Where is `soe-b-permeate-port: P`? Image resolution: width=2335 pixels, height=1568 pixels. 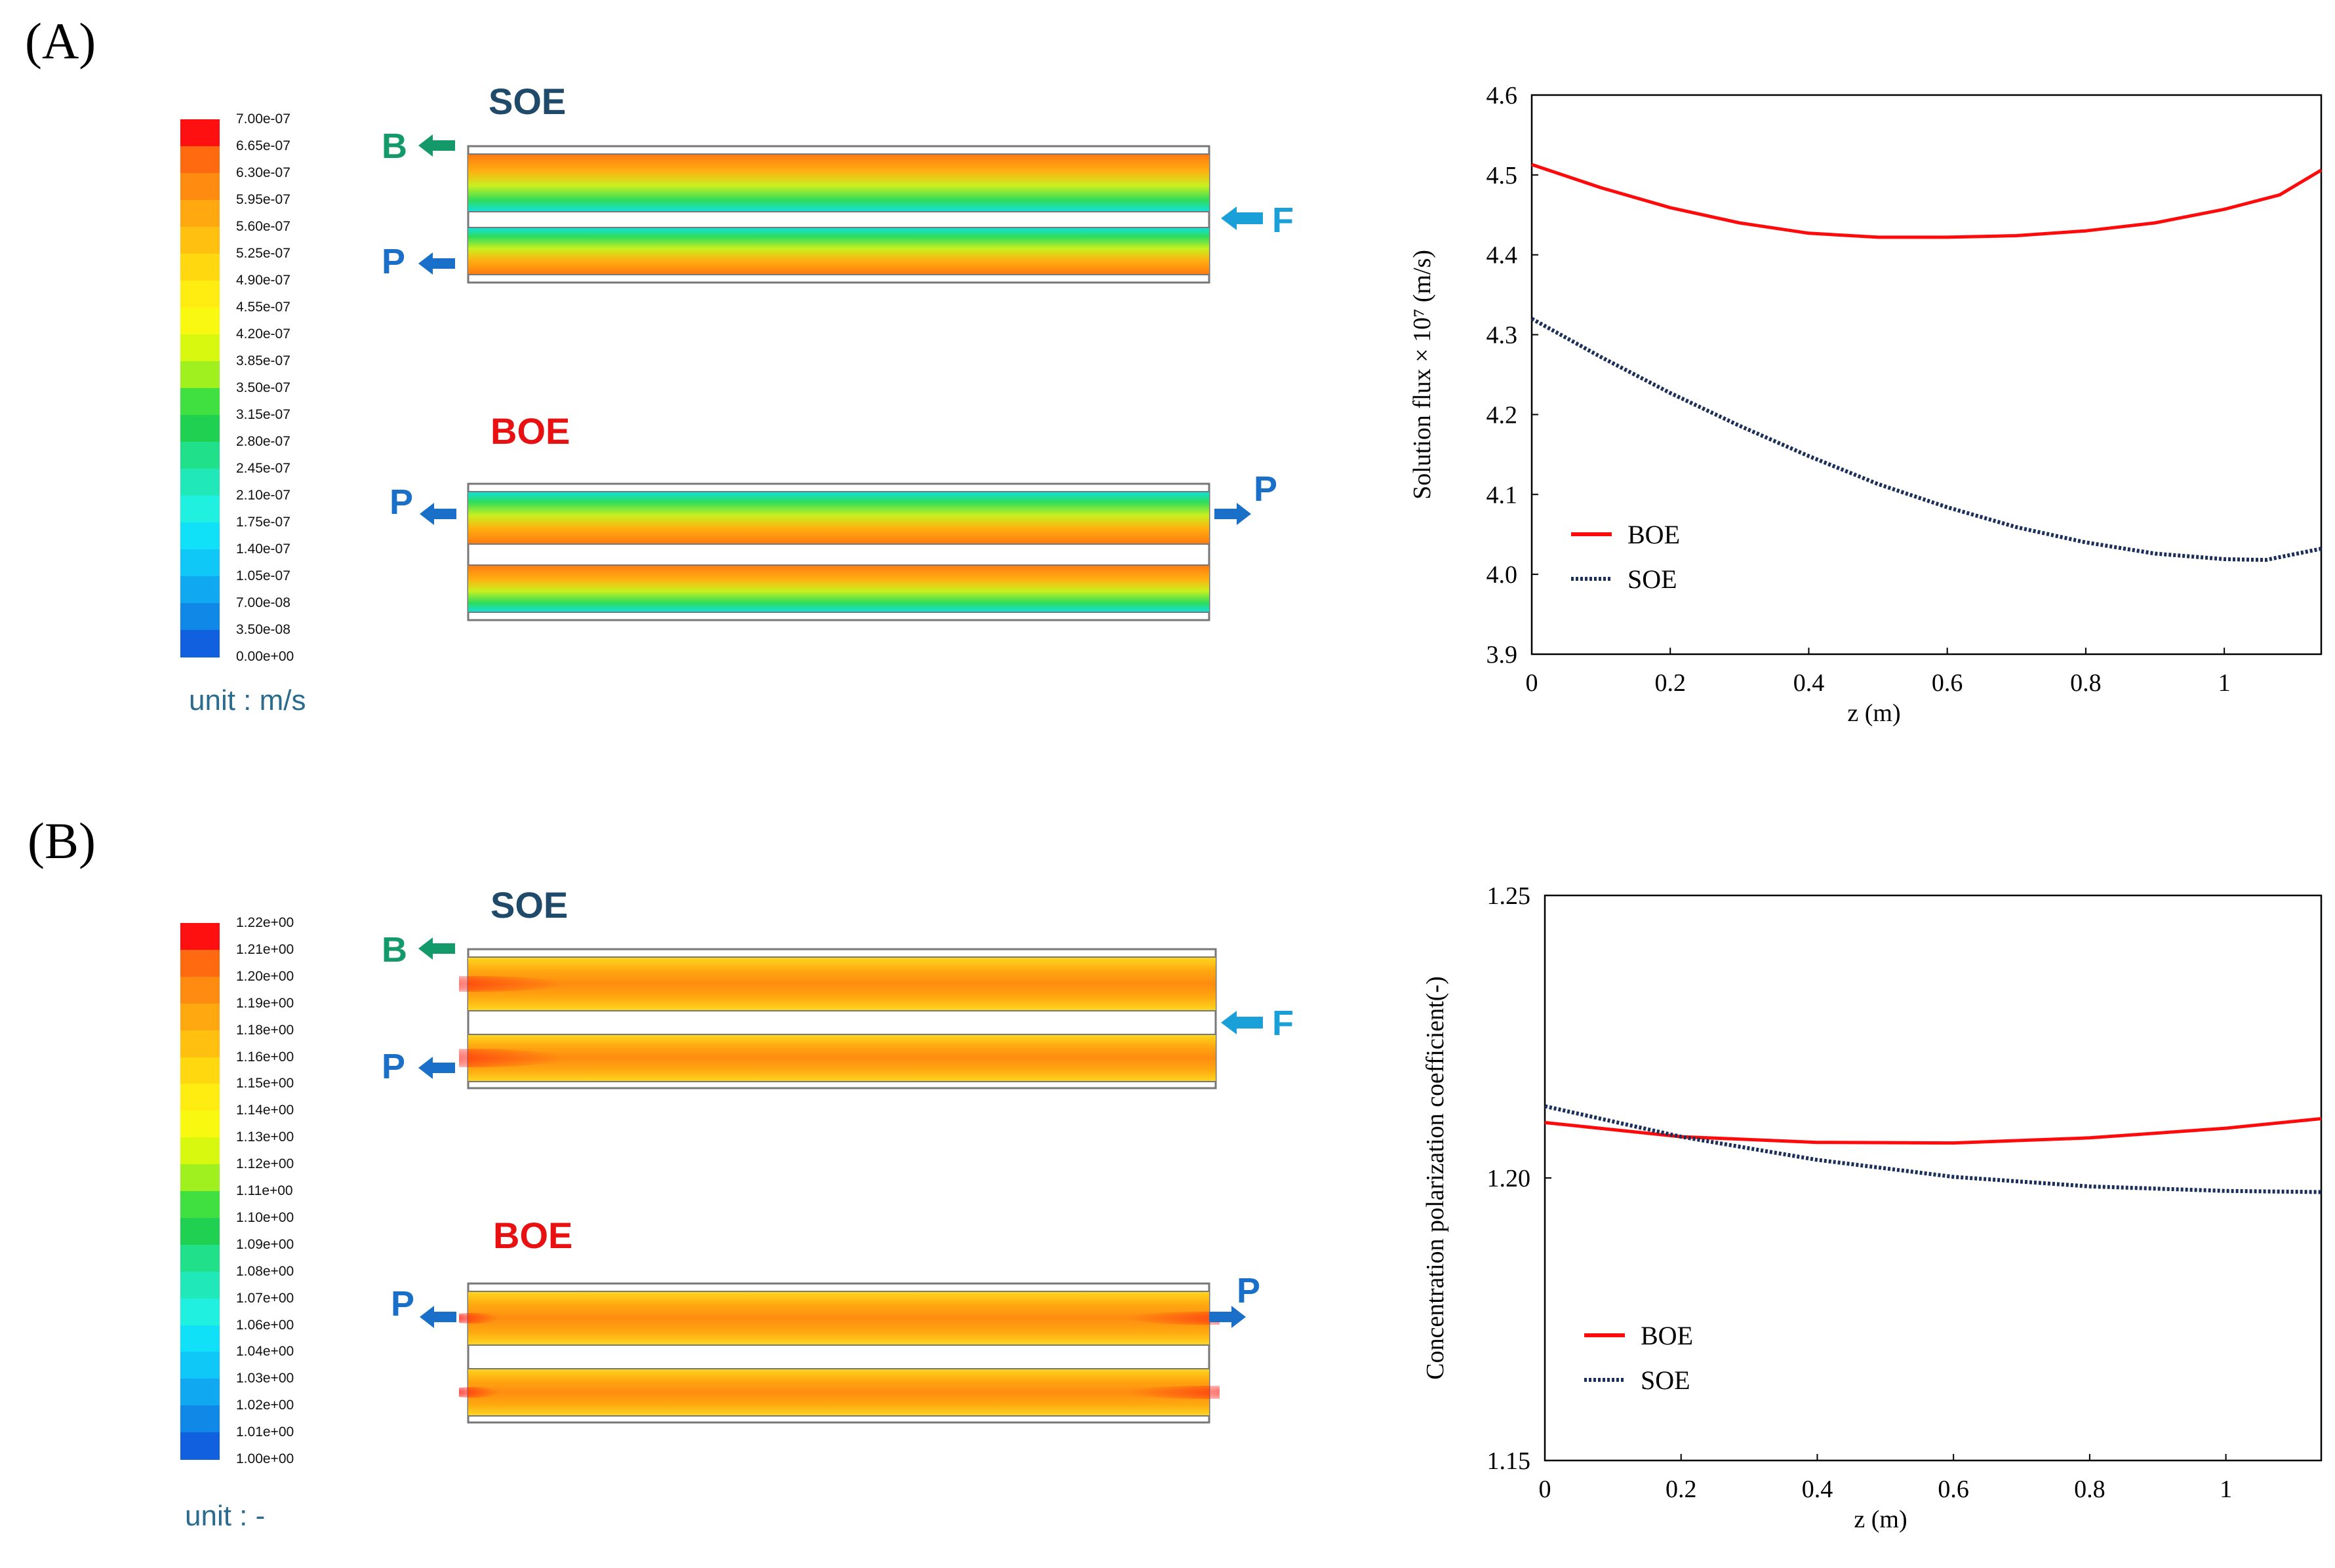
soe-b-permeate-port: P is located at coordinates (394, 1066).